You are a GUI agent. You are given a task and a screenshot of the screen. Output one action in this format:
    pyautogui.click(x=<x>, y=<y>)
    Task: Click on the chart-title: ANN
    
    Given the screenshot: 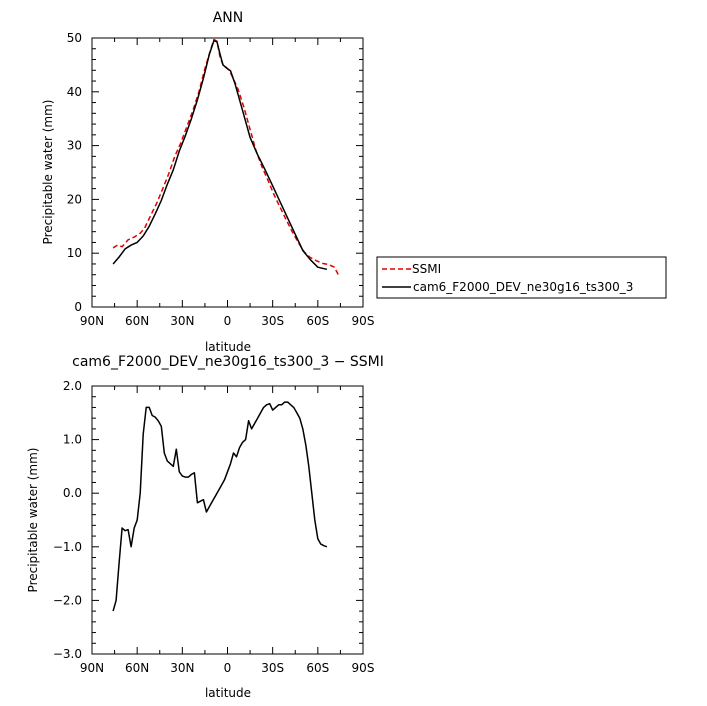 What is the action you would take?
    pyautogui.click(x=228, y=18)
    